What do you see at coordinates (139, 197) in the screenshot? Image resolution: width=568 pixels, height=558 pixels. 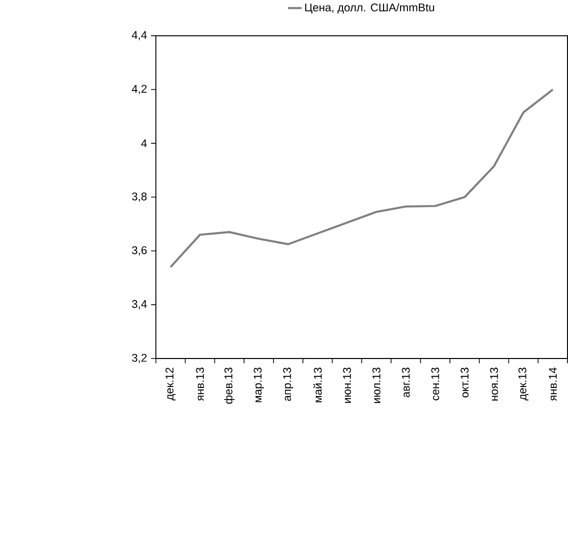 I see `y-tick-label: 3,8` at bounding box center [139, 197].